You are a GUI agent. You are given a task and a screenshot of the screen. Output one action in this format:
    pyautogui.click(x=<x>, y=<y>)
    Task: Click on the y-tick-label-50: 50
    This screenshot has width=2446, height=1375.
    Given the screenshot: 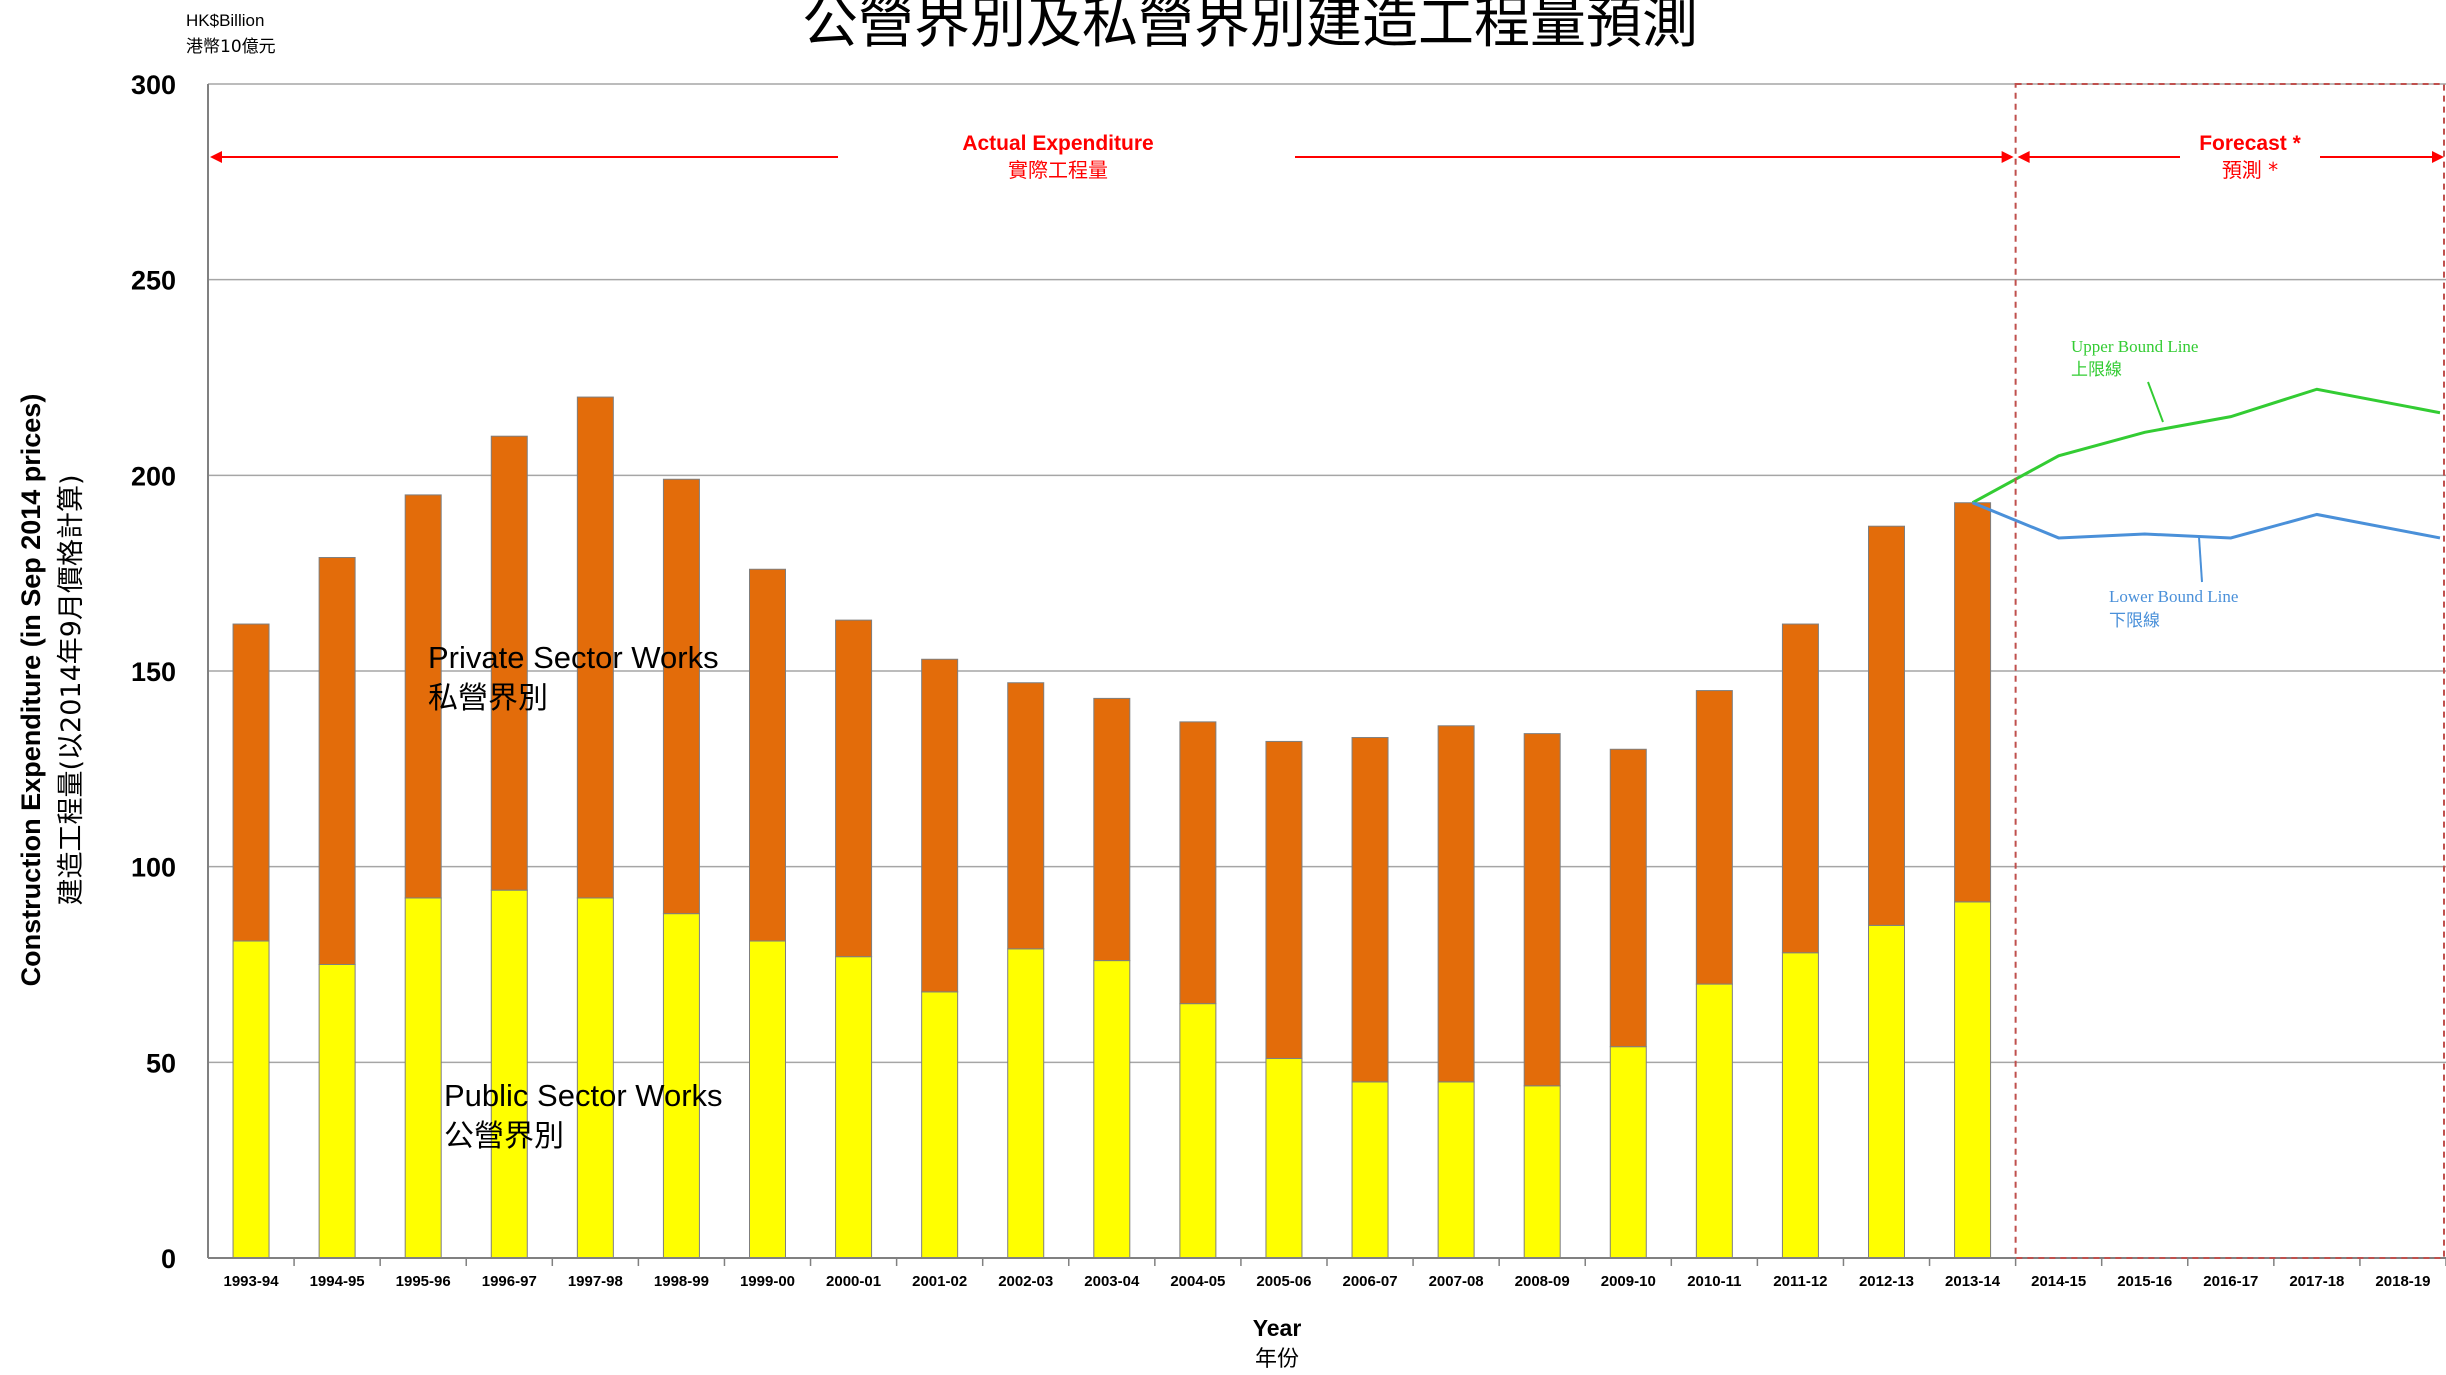 What is the action you would take?
    pyautogui.click(x=161, y=1063)
    